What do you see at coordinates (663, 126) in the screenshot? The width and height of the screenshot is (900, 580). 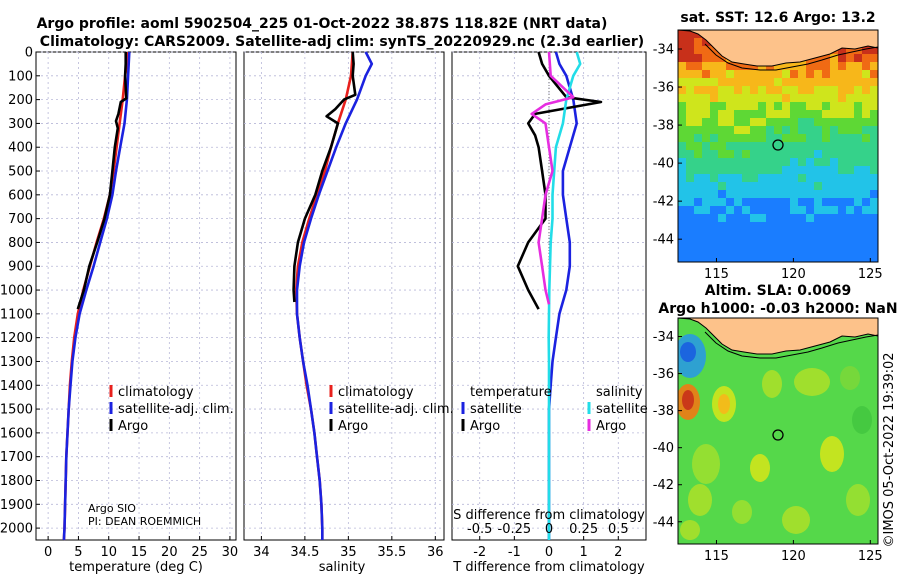 I see `map-y-tick-label: -38` at bounding box center [663, 126].